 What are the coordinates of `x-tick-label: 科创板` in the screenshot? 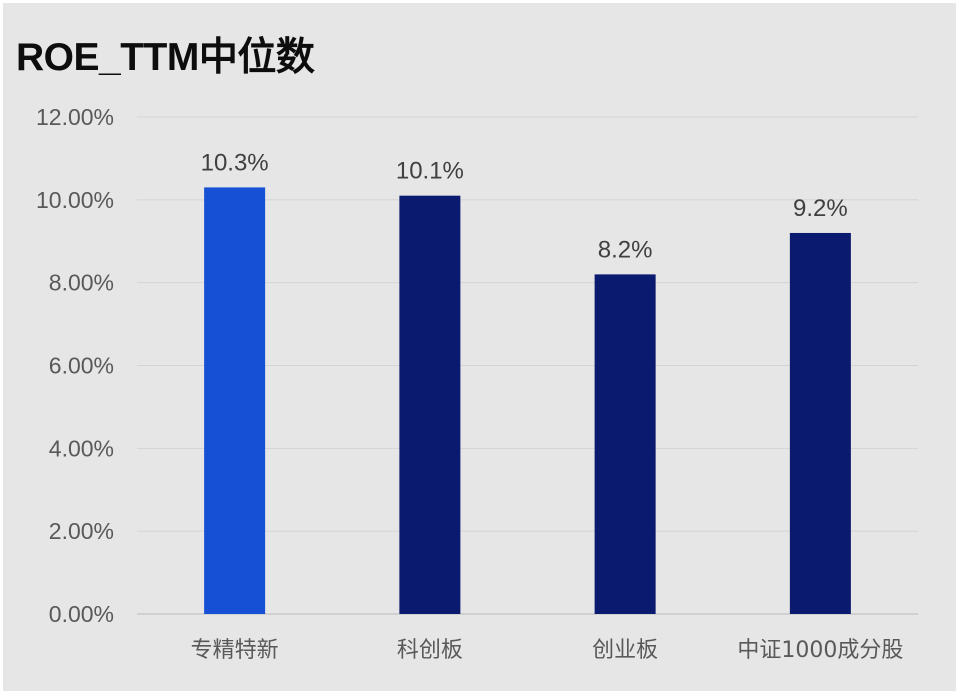 It's located at (430, 650).